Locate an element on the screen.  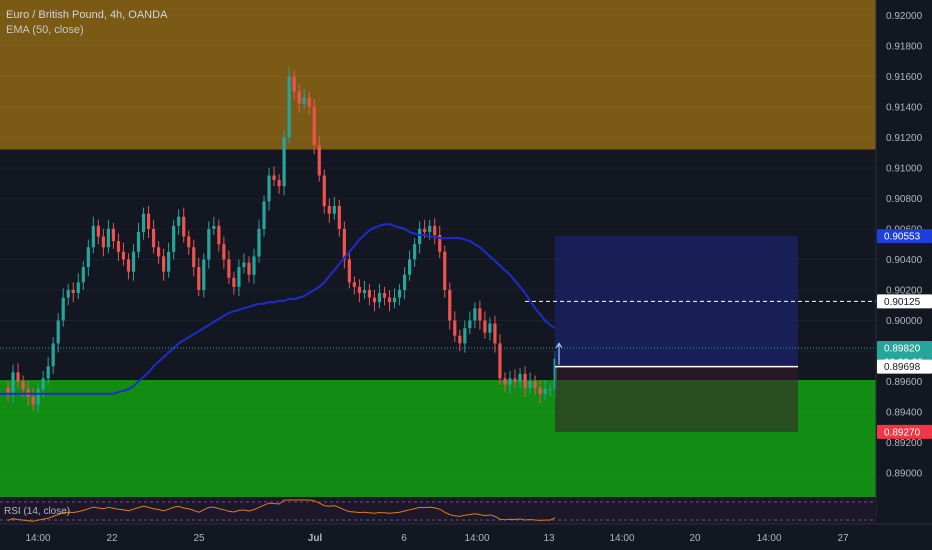
price-tick-label: 0.91800 is located at coordinates (904, 46).